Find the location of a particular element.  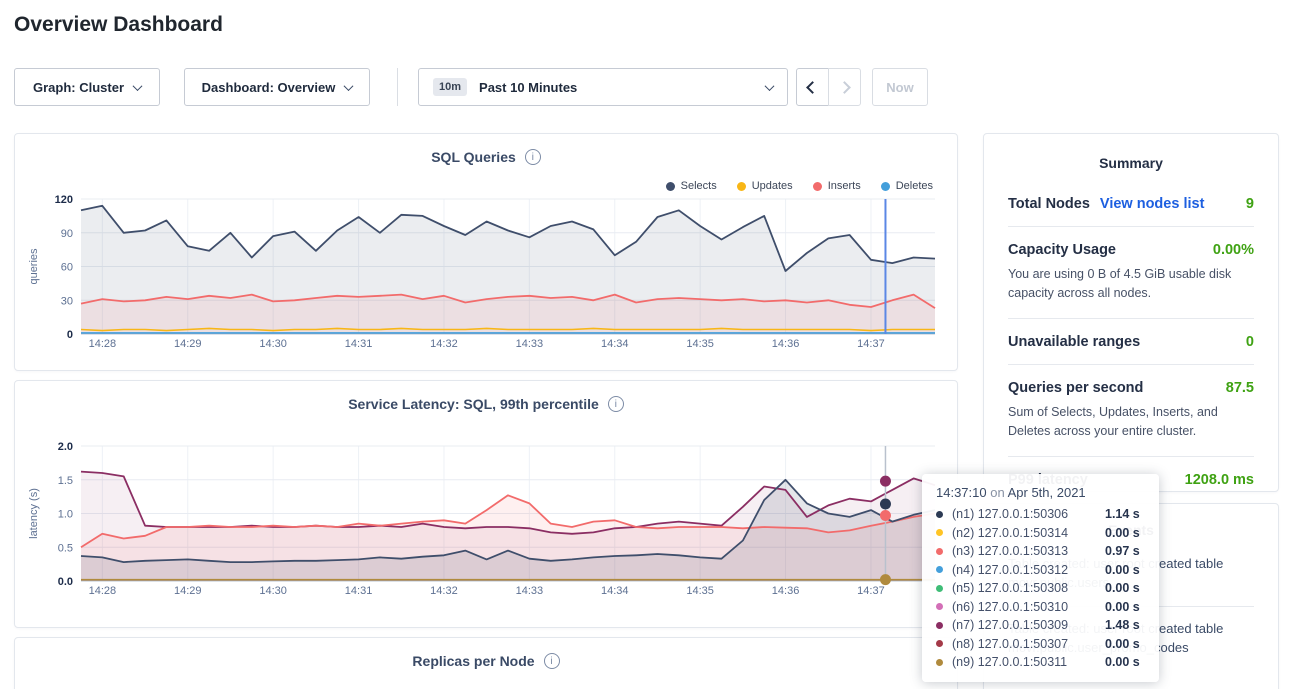

sql-queries-legend: Selects Updates Inserts Deletes is located at coordinates (799, 186).